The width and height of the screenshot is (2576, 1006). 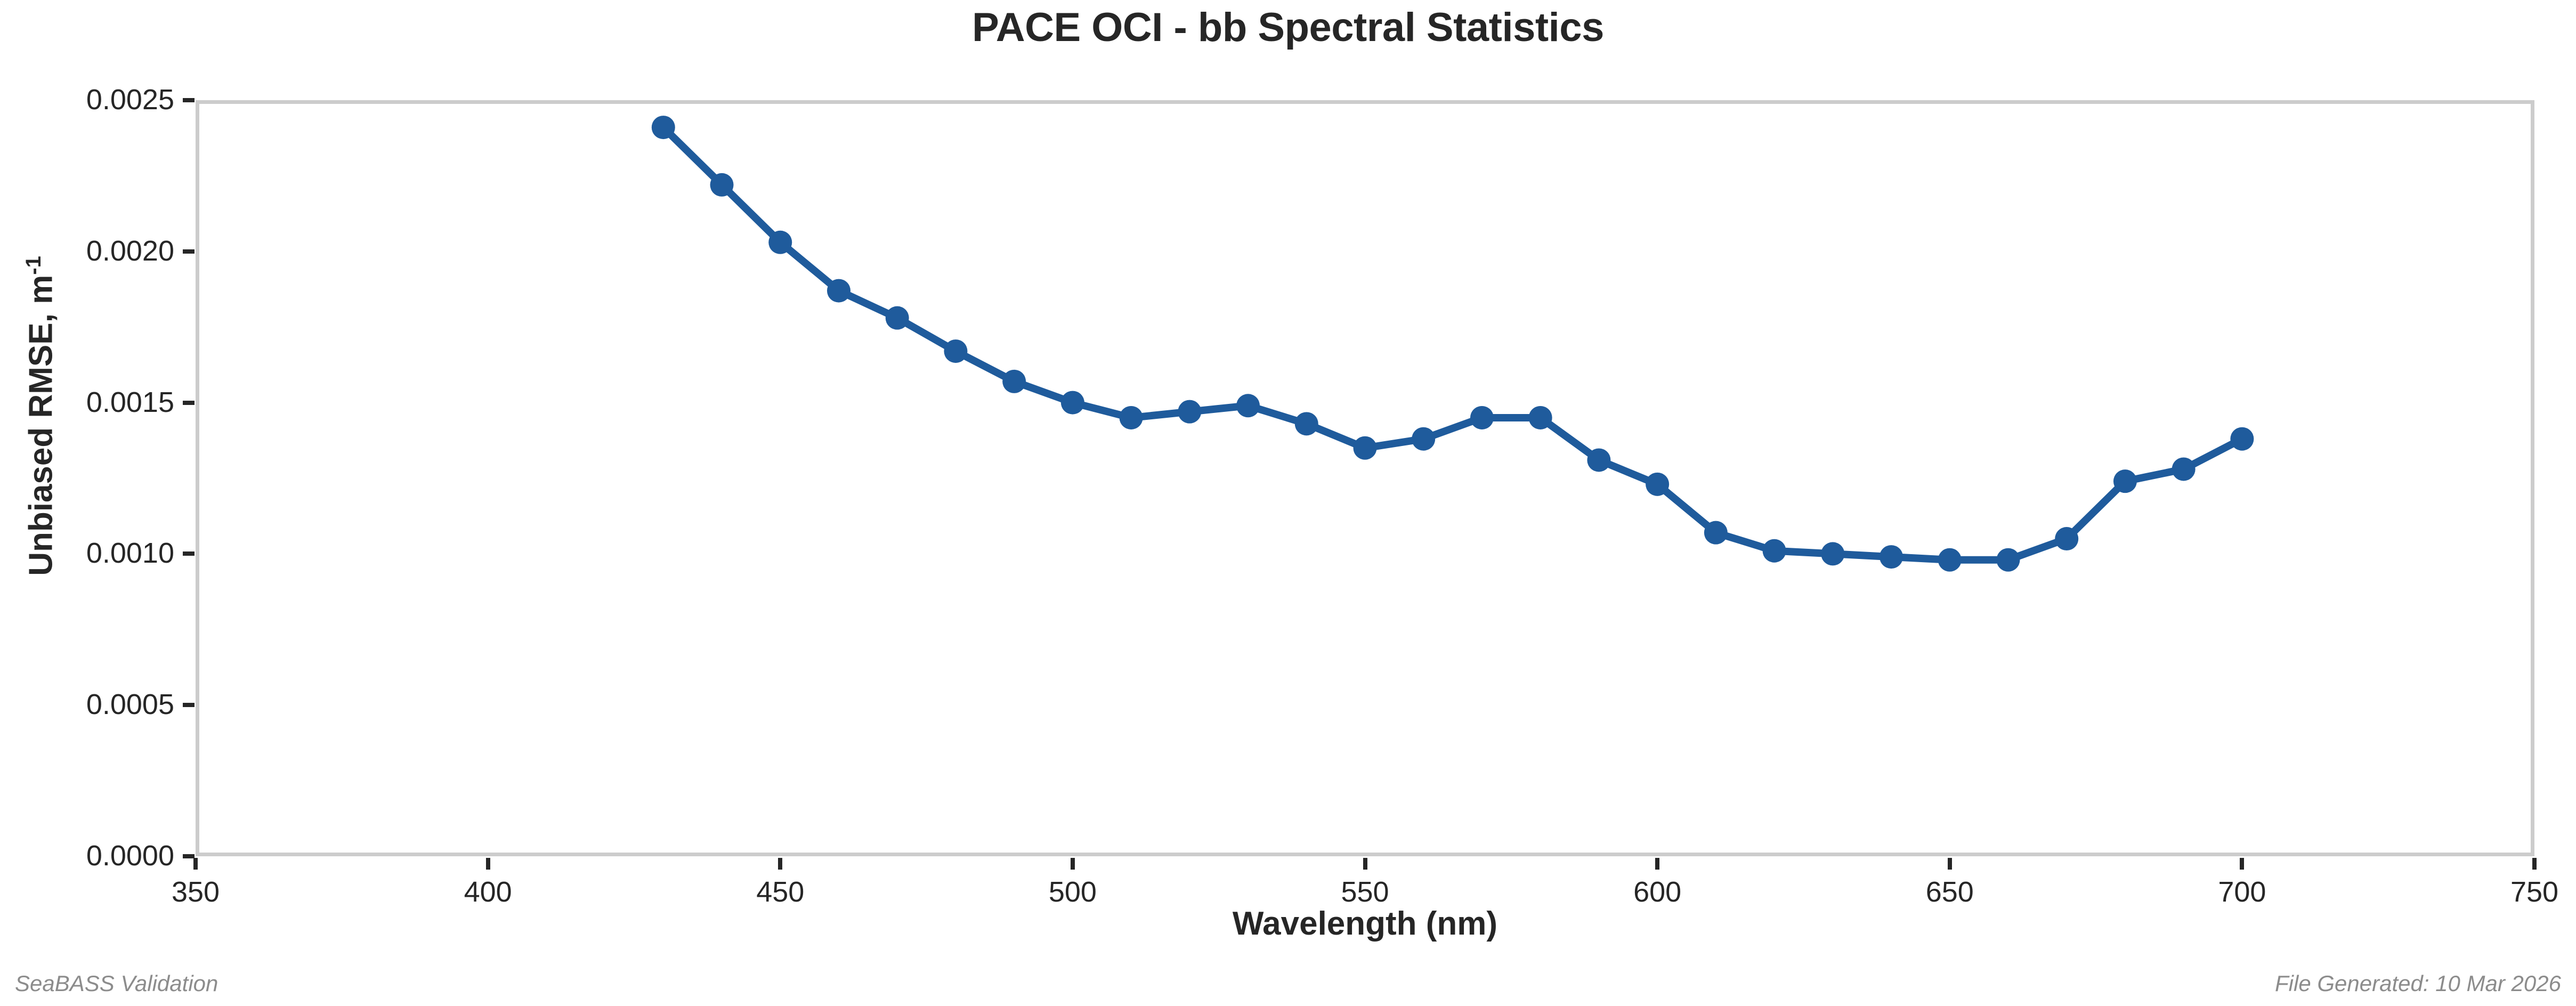 What do you see at coordinates (196, 892) in the screenshot?
I see `x-tick-label: 350` at bounding box center [196, 892].